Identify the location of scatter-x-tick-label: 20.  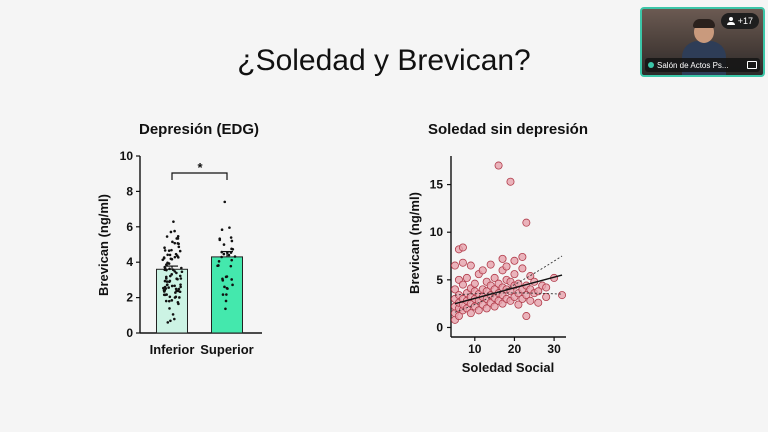
(515, 349).